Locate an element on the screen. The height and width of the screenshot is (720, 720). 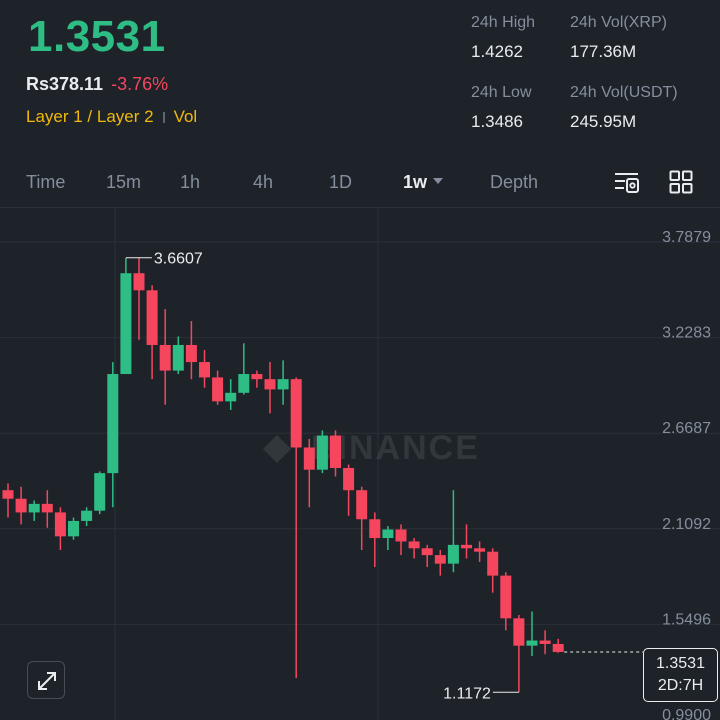
fullscreen-button is located at coordinates (46, 680).